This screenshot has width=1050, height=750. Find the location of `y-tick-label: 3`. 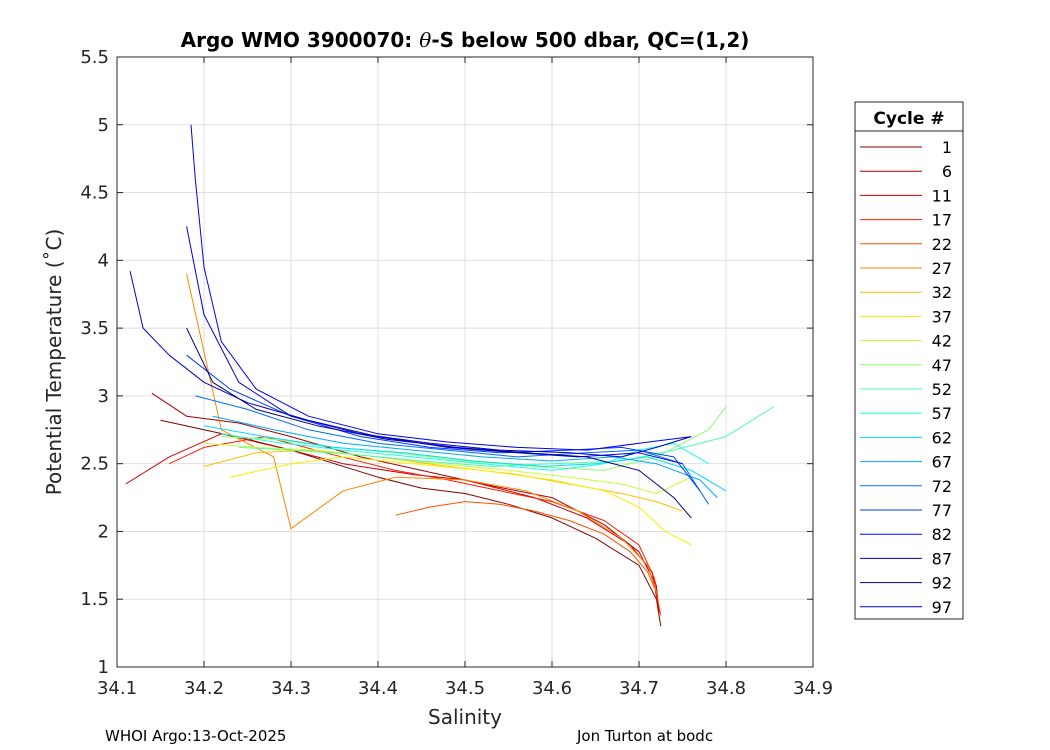

y-tick-label: 3 is located at coordinates (103, 396).